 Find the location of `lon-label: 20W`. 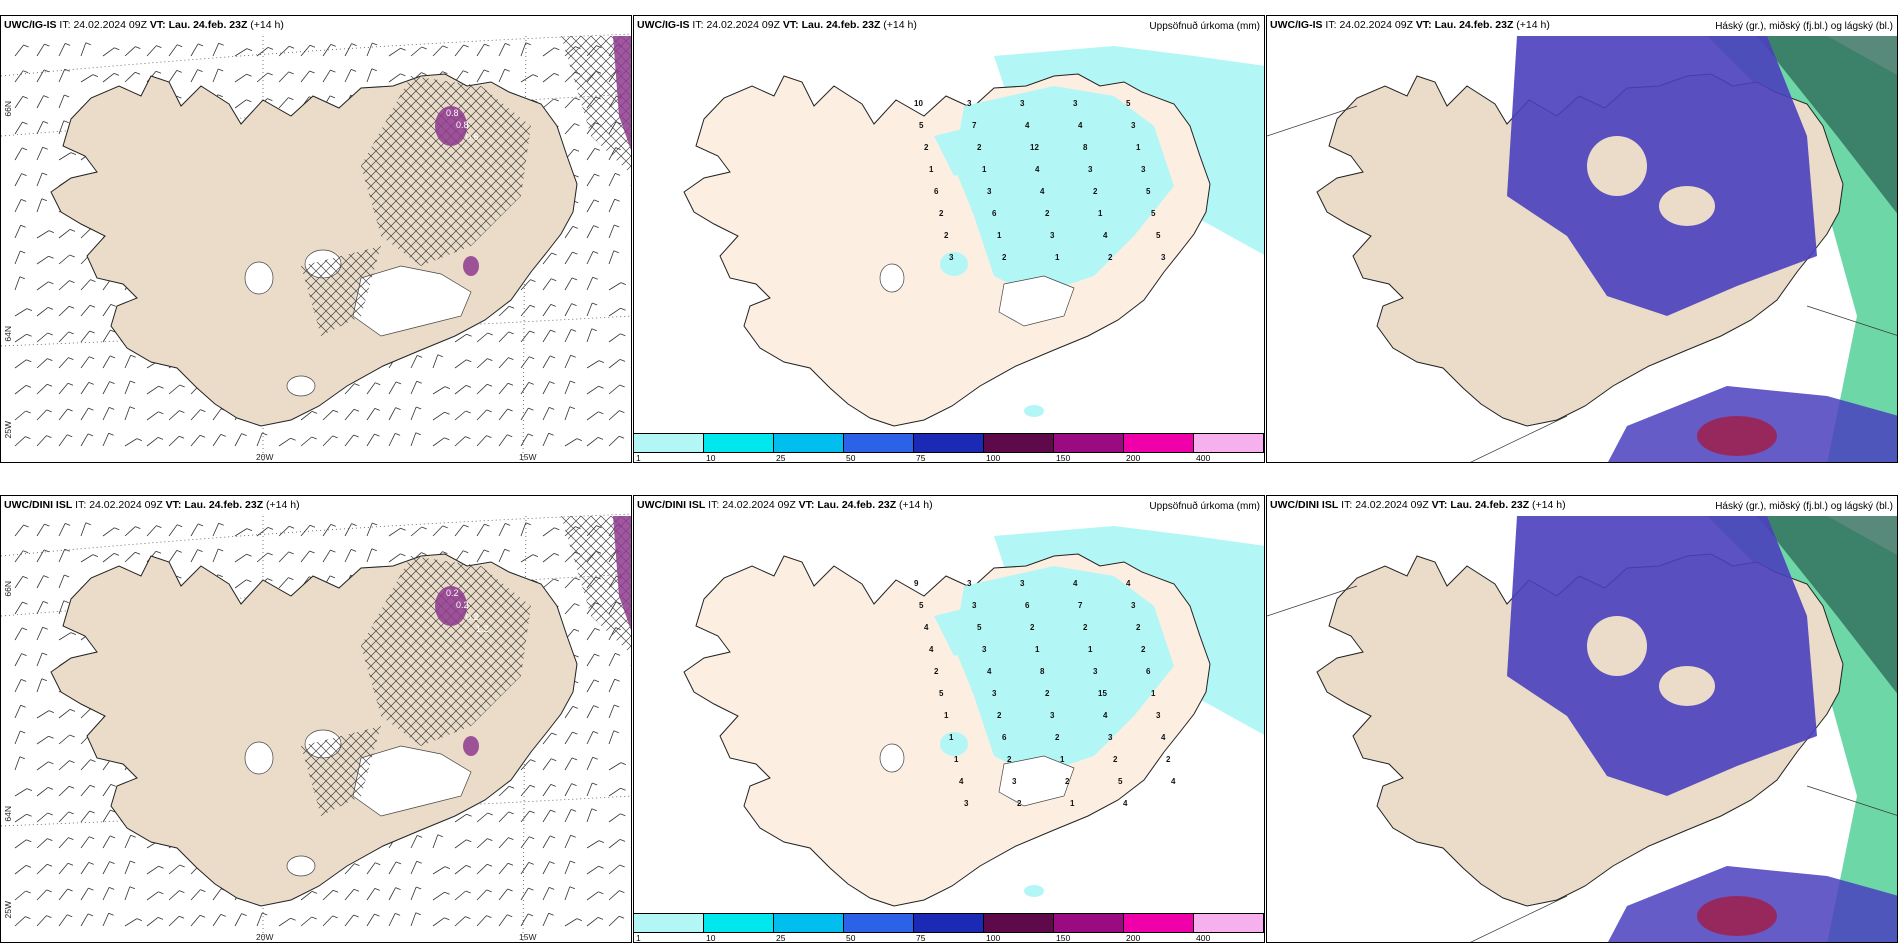

lon-label: 20W is located at coordinates (265, 457).